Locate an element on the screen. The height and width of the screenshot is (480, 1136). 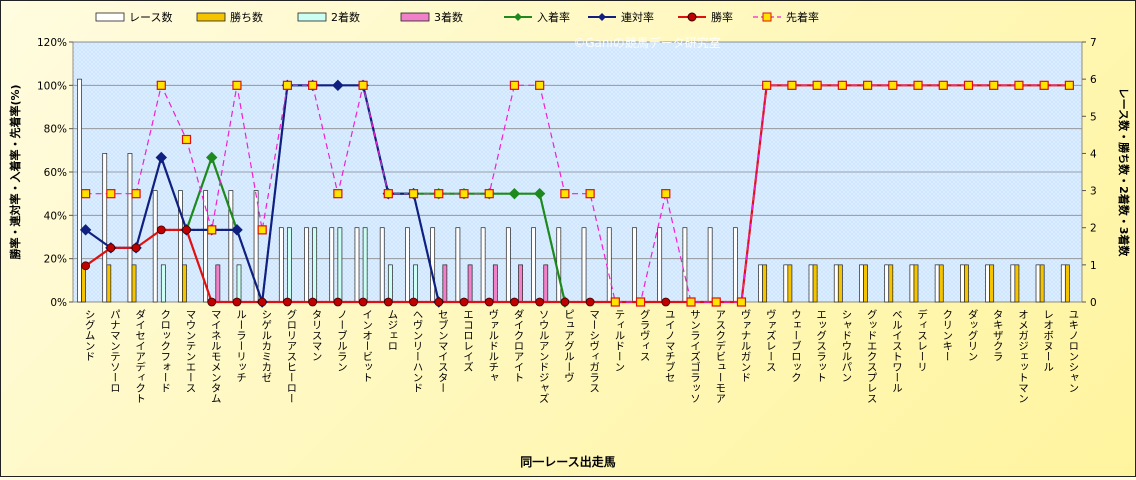
x-tick-label: ヴァルドルチャ is located at coordinates (493, 345).